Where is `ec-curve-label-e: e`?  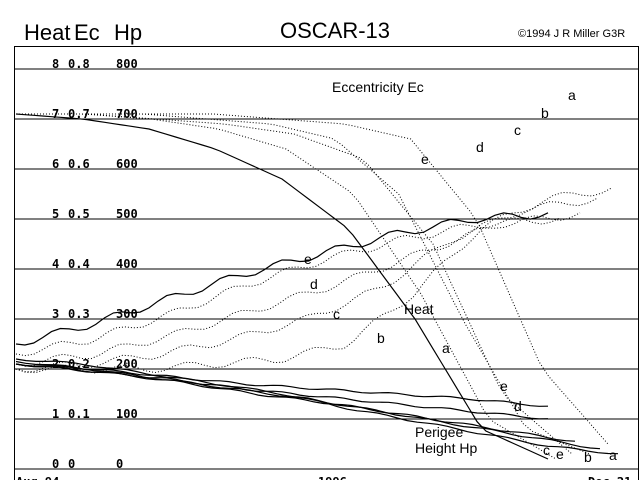
ec-curve-label-e: e is located at coordinates (425, 159).